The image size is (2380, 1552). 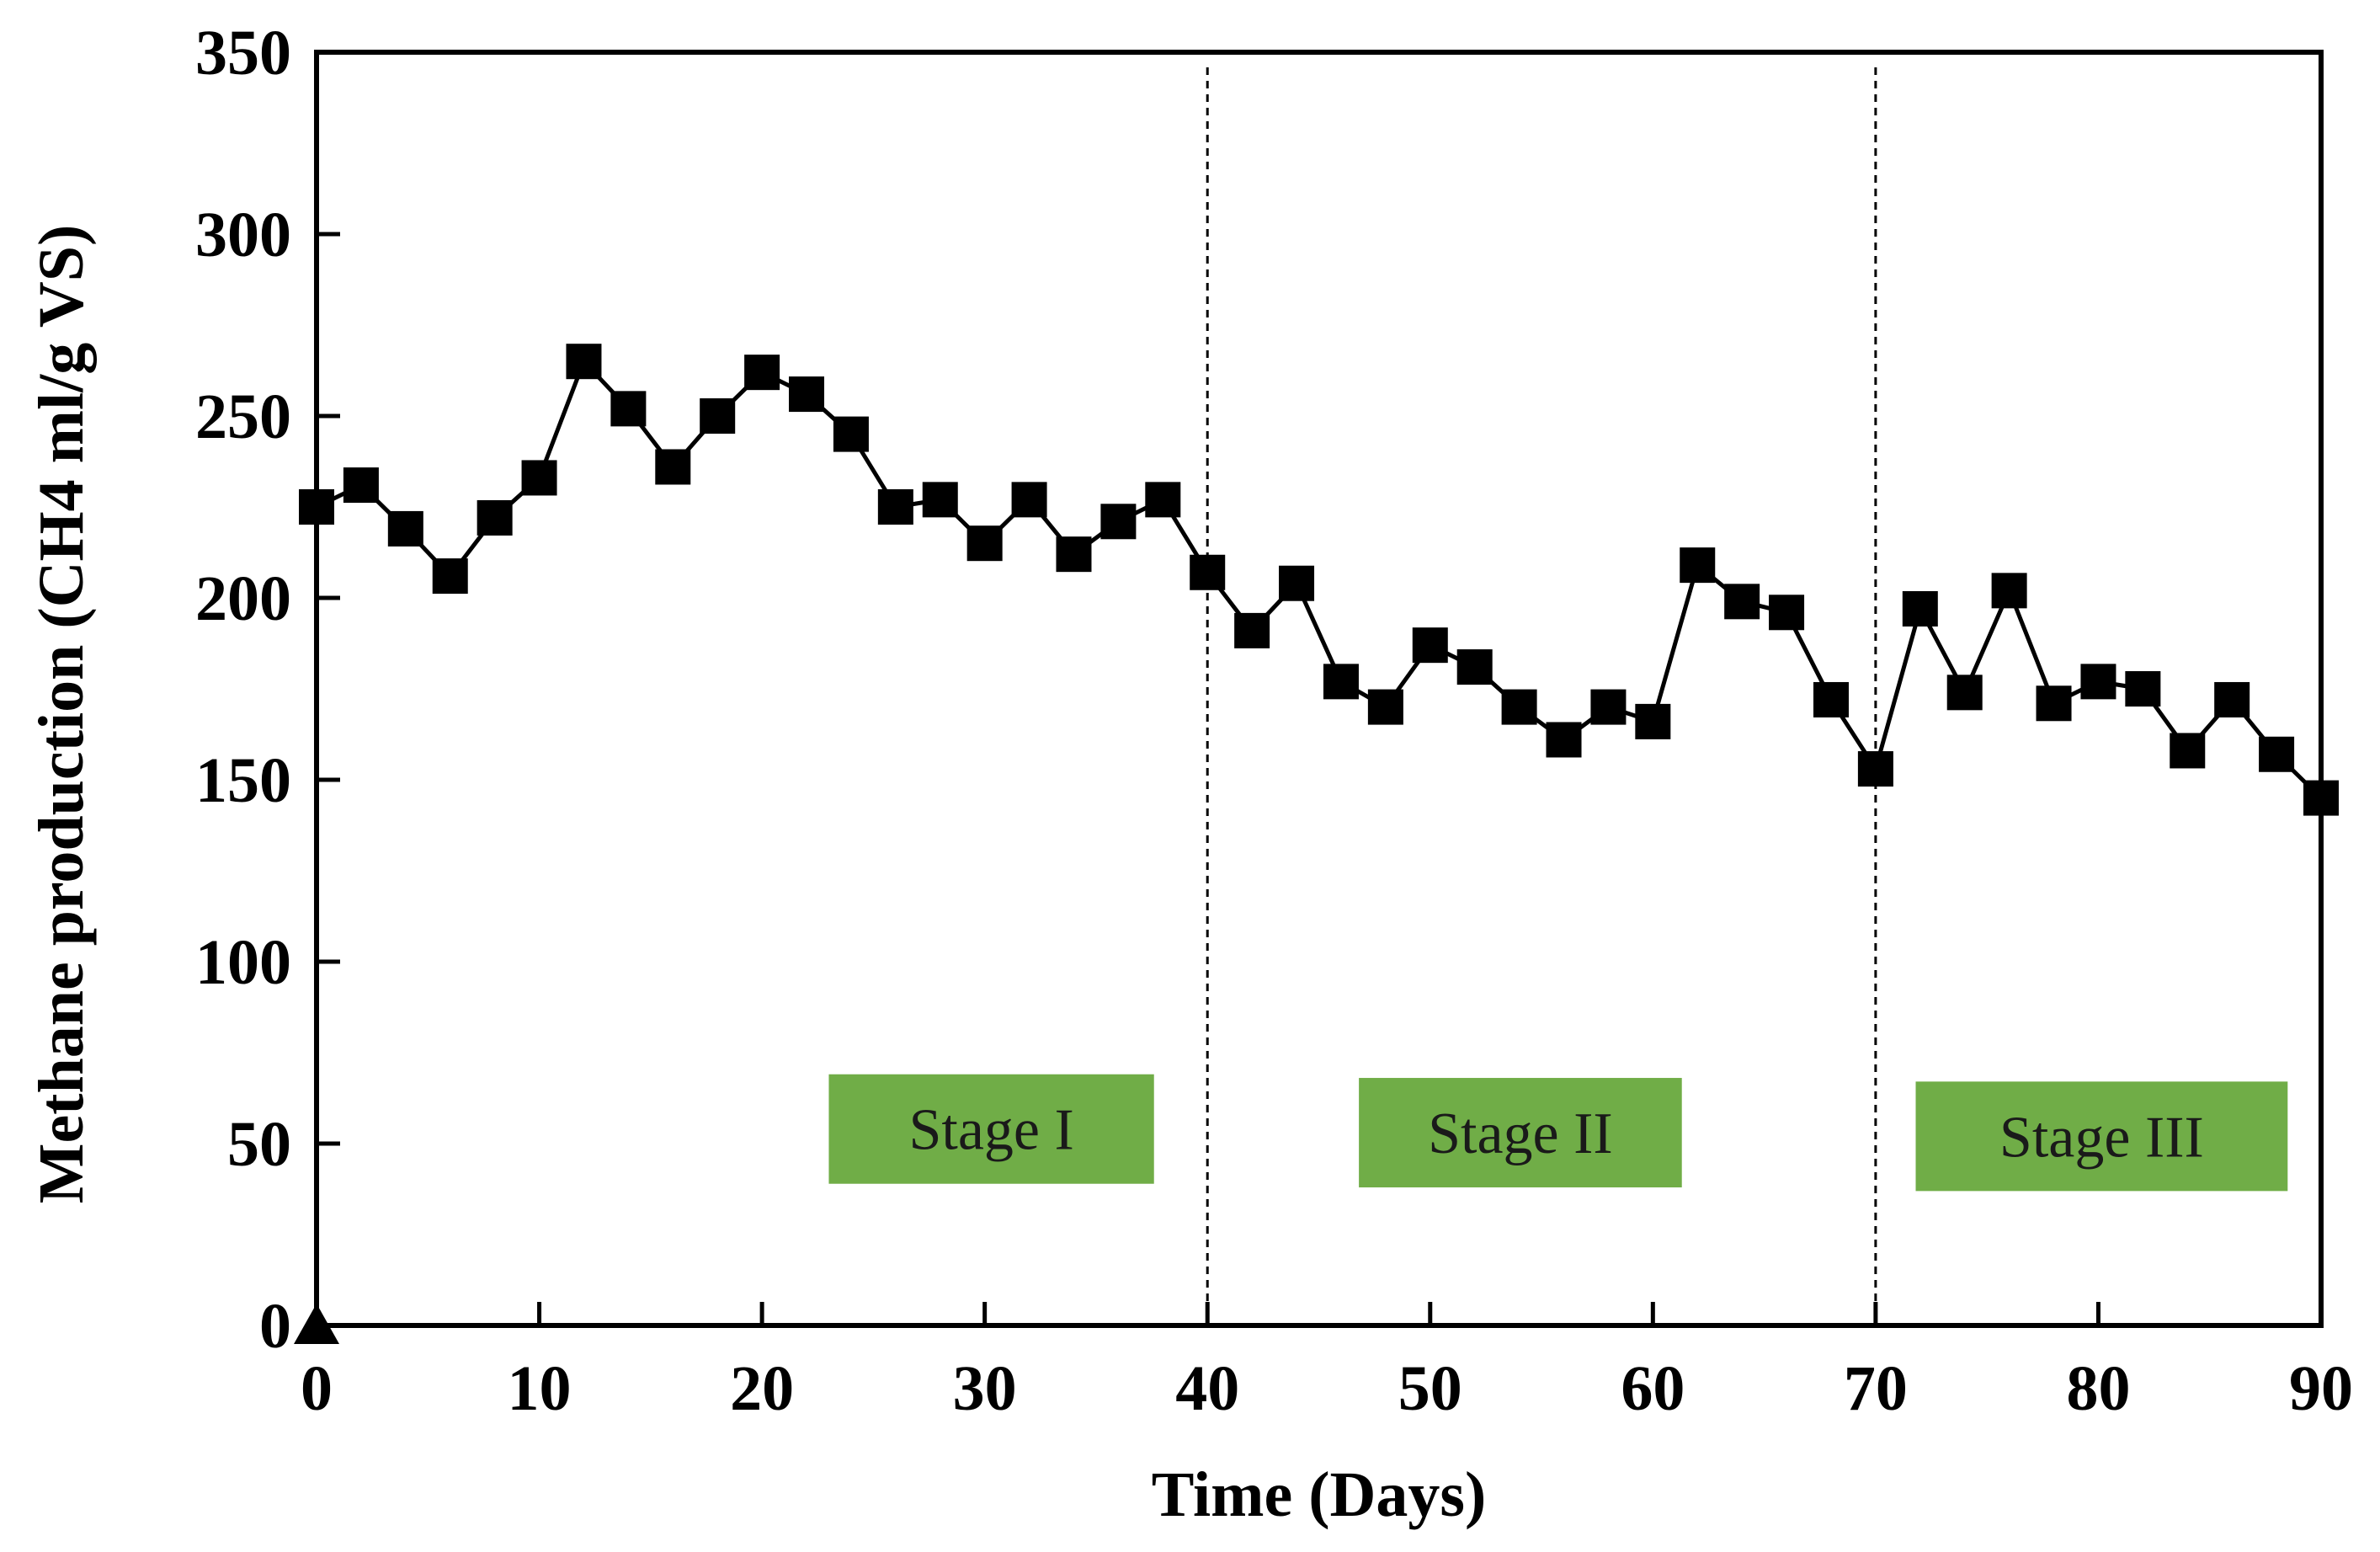 I want to click on x-axis-ticks: 0 10 20 30 40 50 60 70 80 90, so click(x=1327, y=1363).